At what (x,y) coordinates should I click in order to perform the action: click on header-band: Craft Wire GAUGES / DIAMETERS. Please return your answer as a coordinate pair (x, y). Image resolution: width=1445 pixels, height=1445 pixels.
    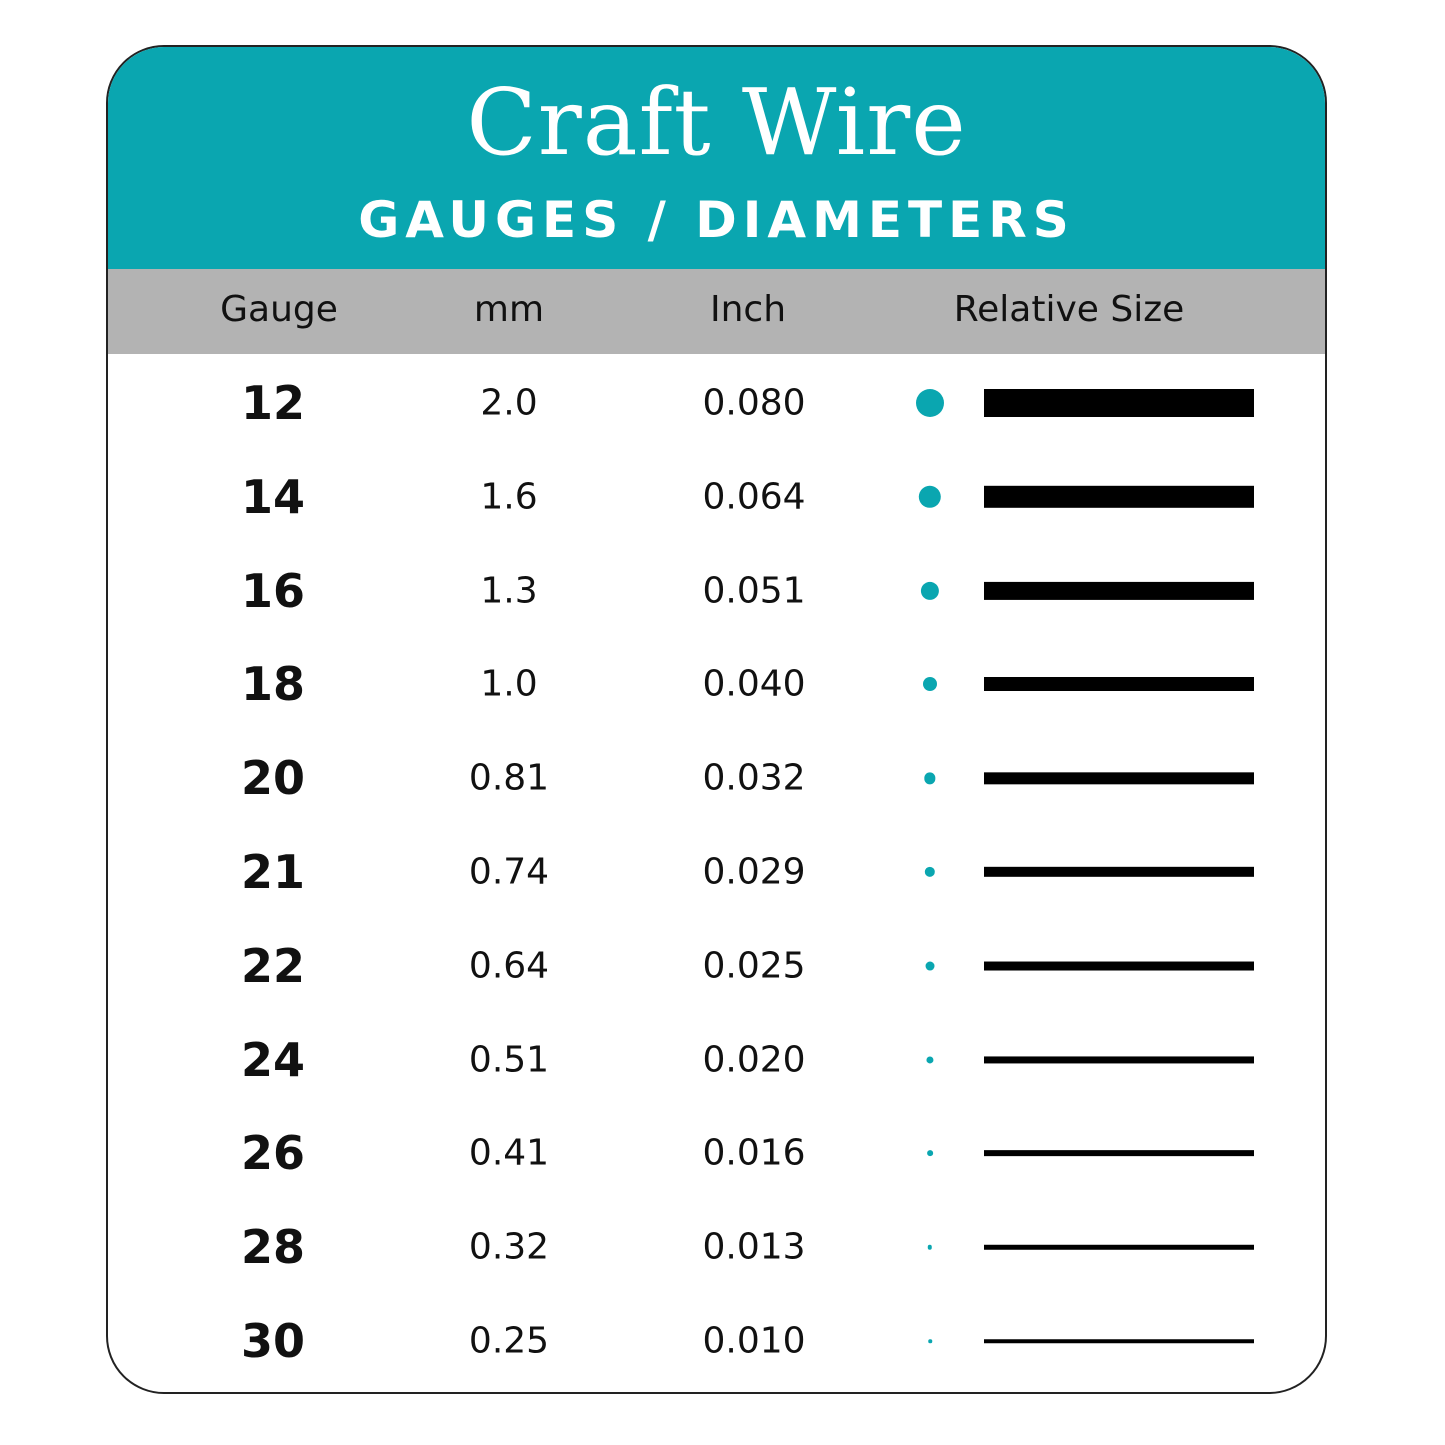
    Looking at the image, I should click on (716, 158).